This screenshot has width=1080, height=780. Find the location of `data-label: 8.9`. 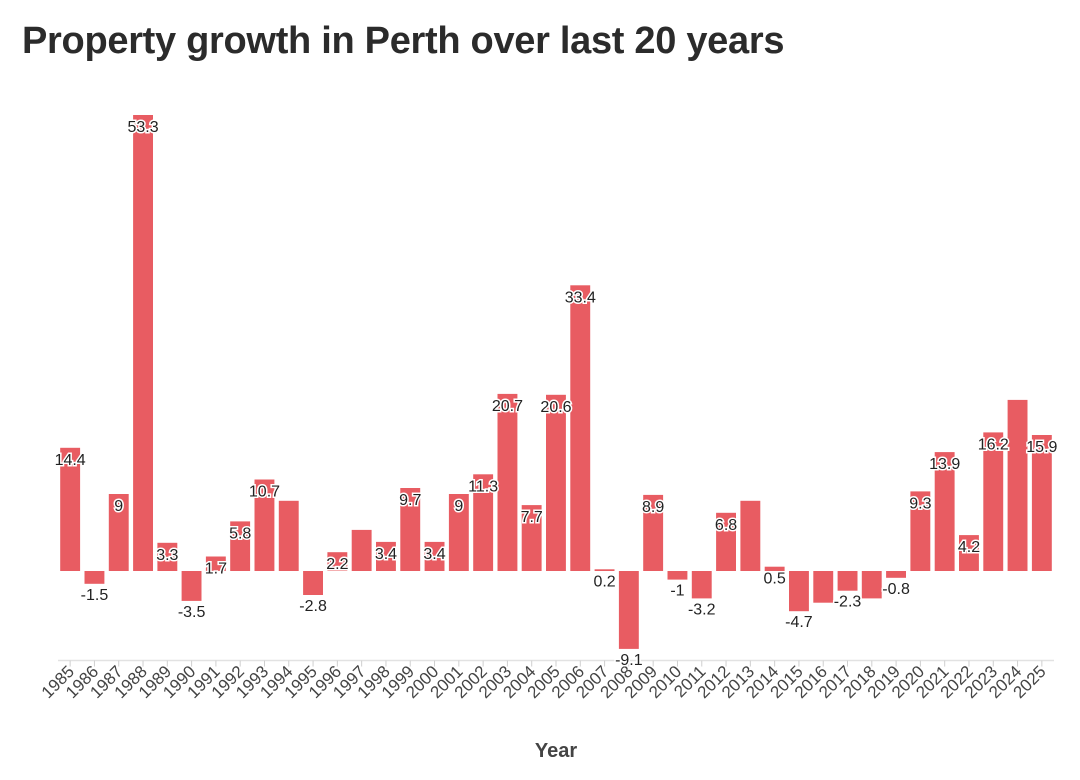

data-label: 8.9 is located at coordinates (653, 507).